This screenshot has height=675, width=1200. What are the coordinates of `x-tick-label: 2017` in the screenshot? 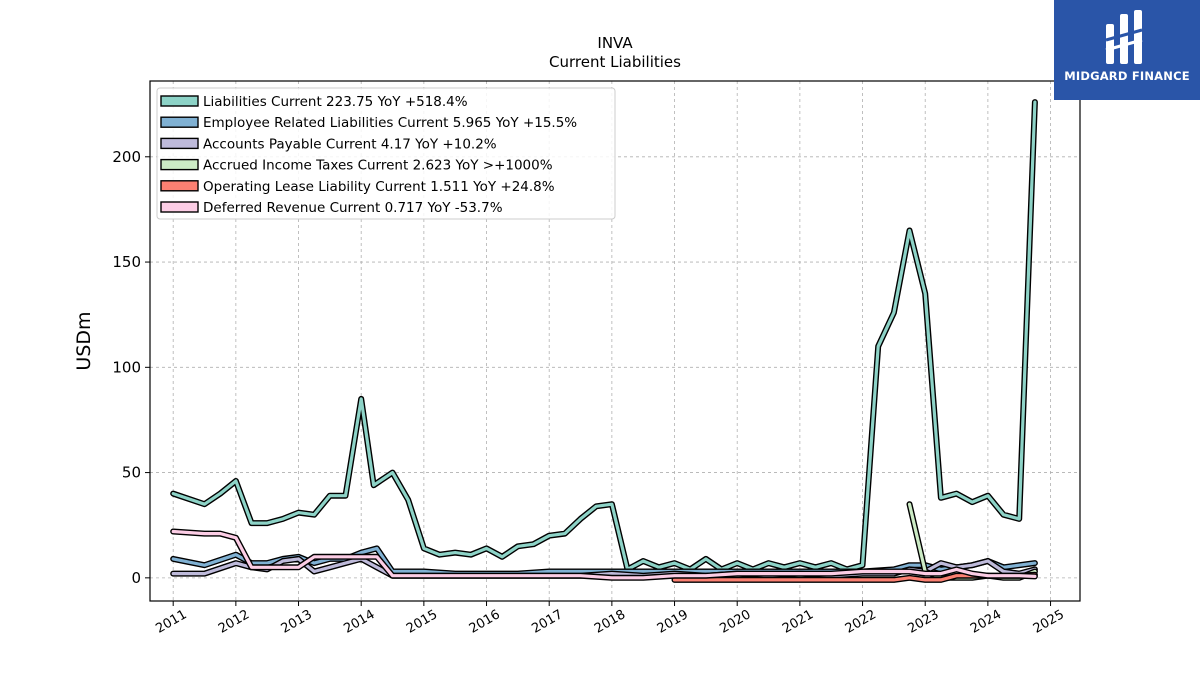 It's located at (547, 622).